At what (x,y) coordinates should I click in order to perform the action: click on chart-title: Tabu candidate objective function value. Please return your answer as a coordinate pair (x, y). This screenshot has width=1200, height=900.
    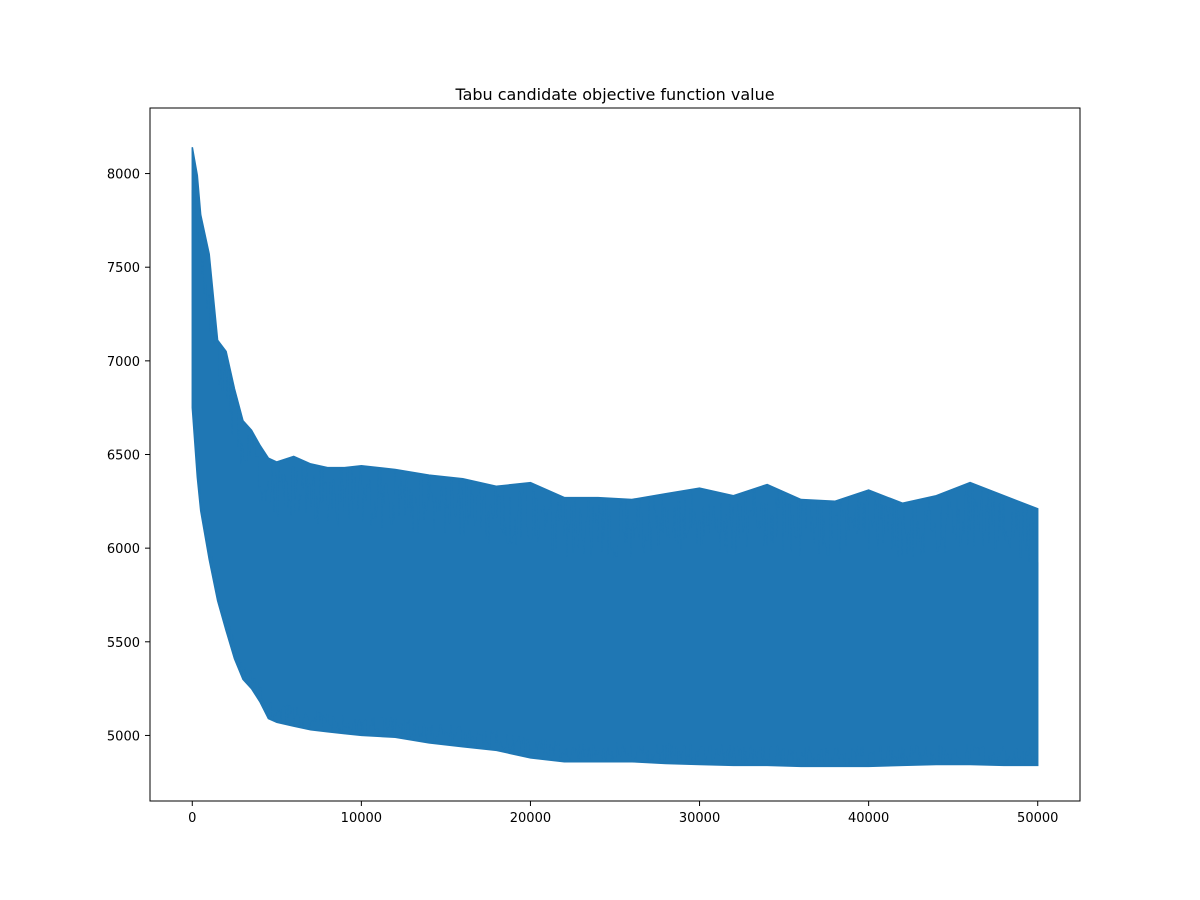
    Looking at the image, I should click on (614, 94).